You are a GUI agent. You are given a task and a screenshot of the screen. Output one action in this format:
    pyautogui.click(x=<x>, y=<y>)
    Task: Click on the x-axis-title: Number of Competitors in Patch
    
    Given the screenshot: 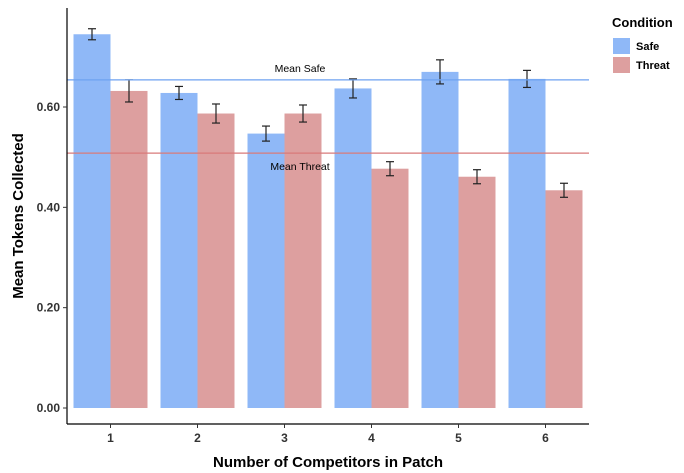 What is the action you would take?
    pyautogui.click(x=328, y=462)
    